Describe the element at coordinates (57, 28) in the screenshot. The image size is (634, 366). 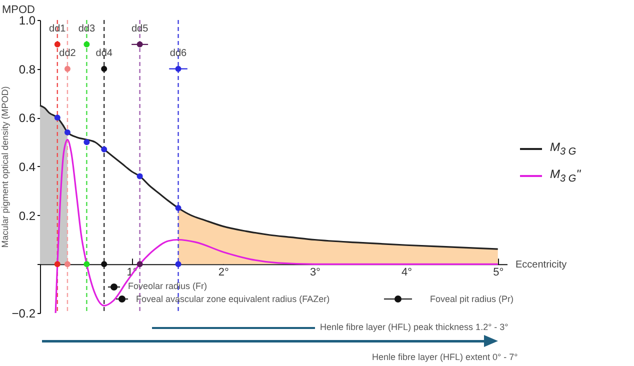
I see `annotation: dd1` at that location.